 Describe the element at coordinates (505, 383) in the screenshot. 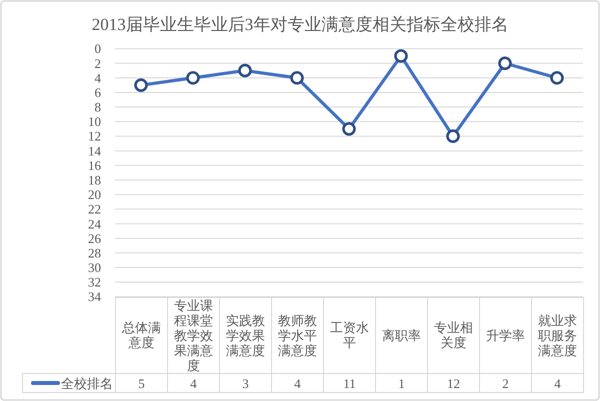

I see `data-label: 2` at that location.